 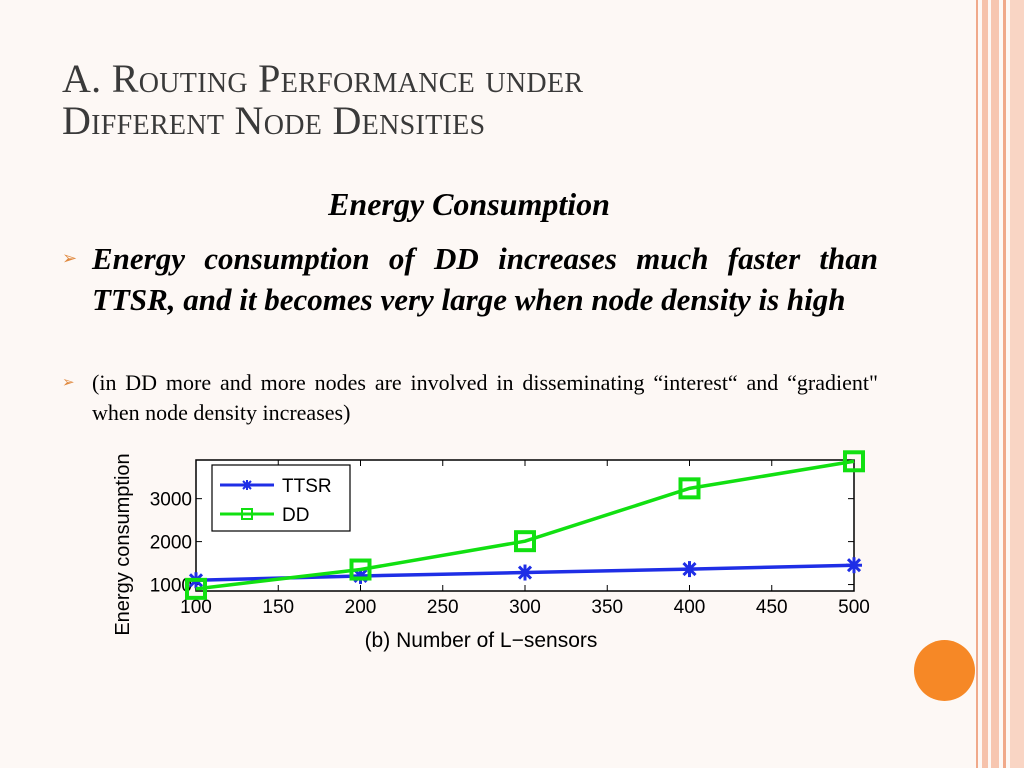 What do you see at coordinates (481, 640) in the screenshot?
I see `x-axis-label: (b) Number of L−sensors` at bounding box center [481, 640].